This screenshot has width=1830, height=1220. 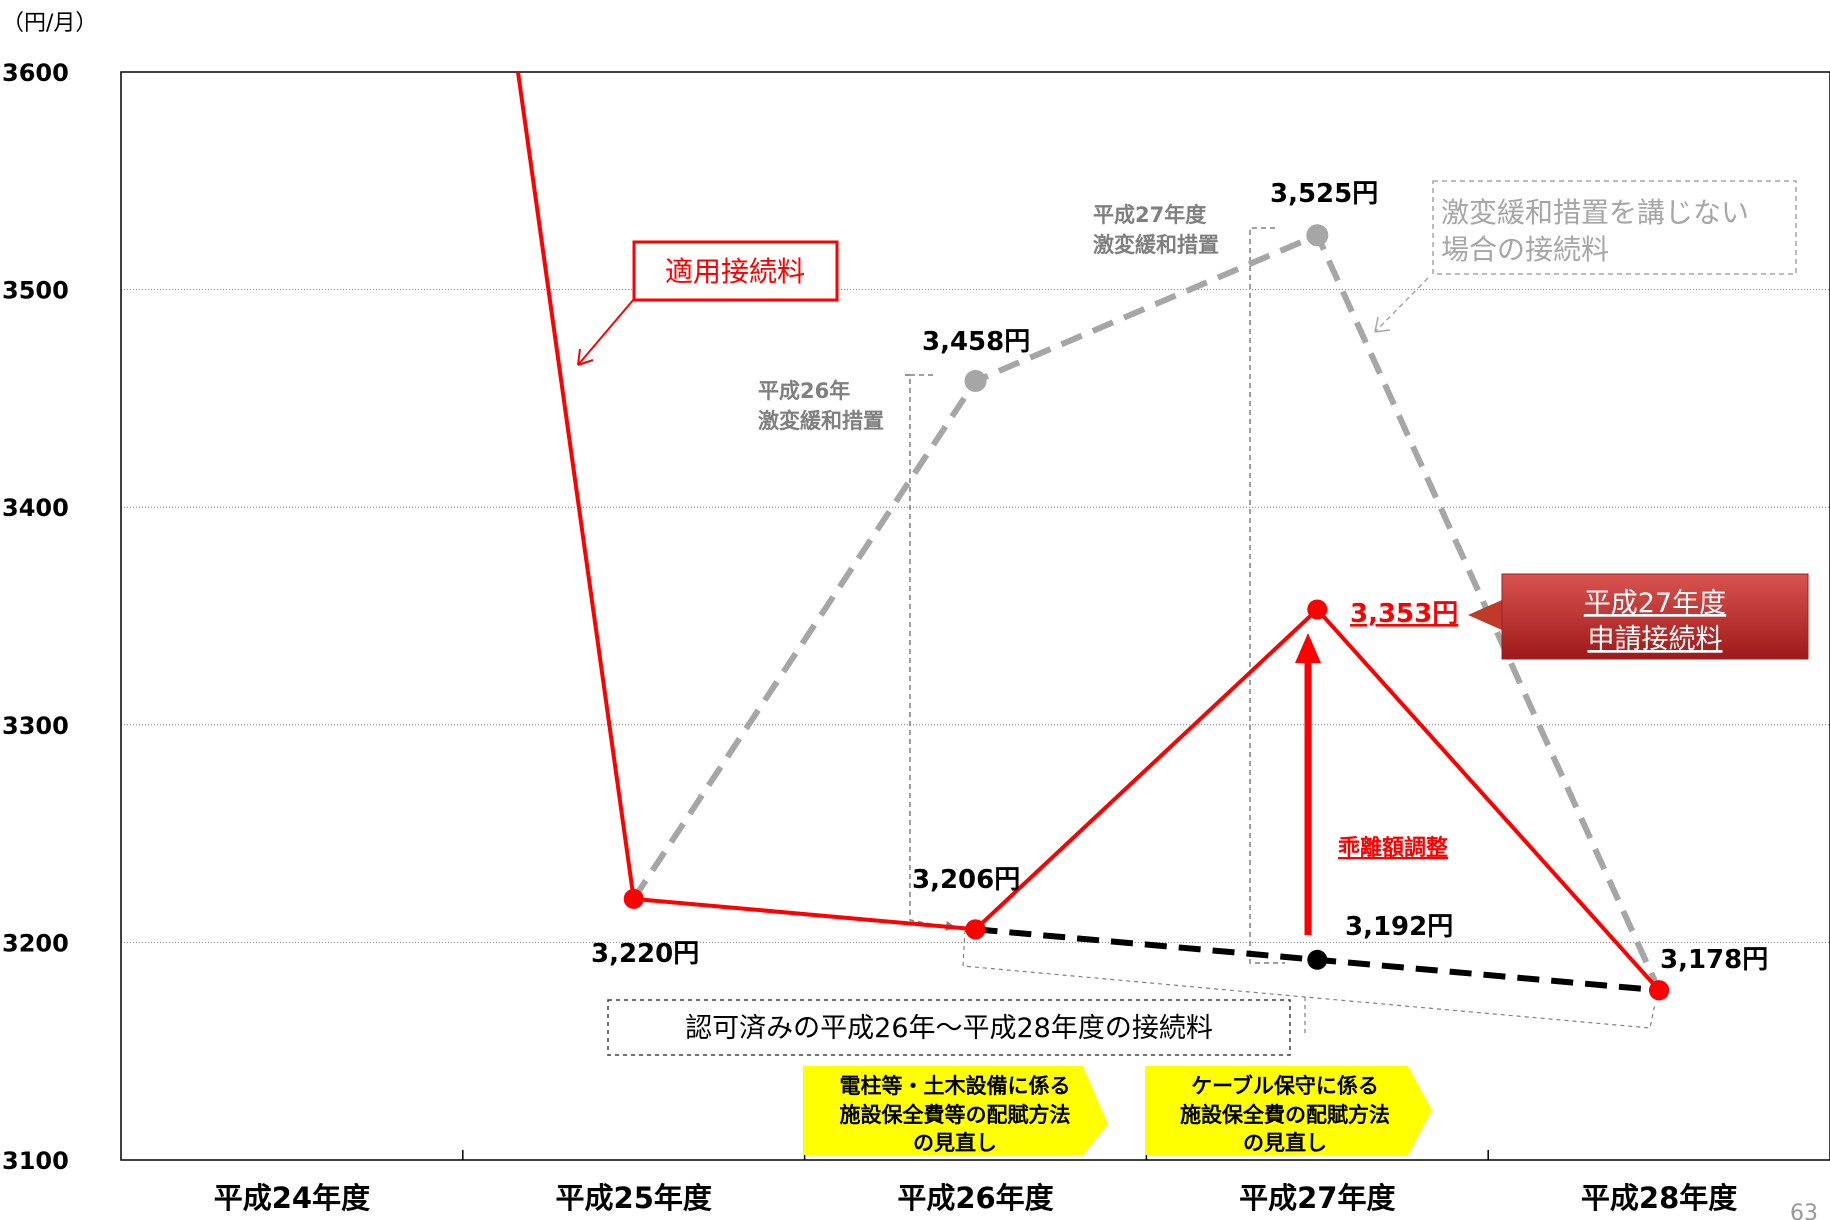 I want to click on h27-mitigation-bracket, so click(x=1267, y=595).